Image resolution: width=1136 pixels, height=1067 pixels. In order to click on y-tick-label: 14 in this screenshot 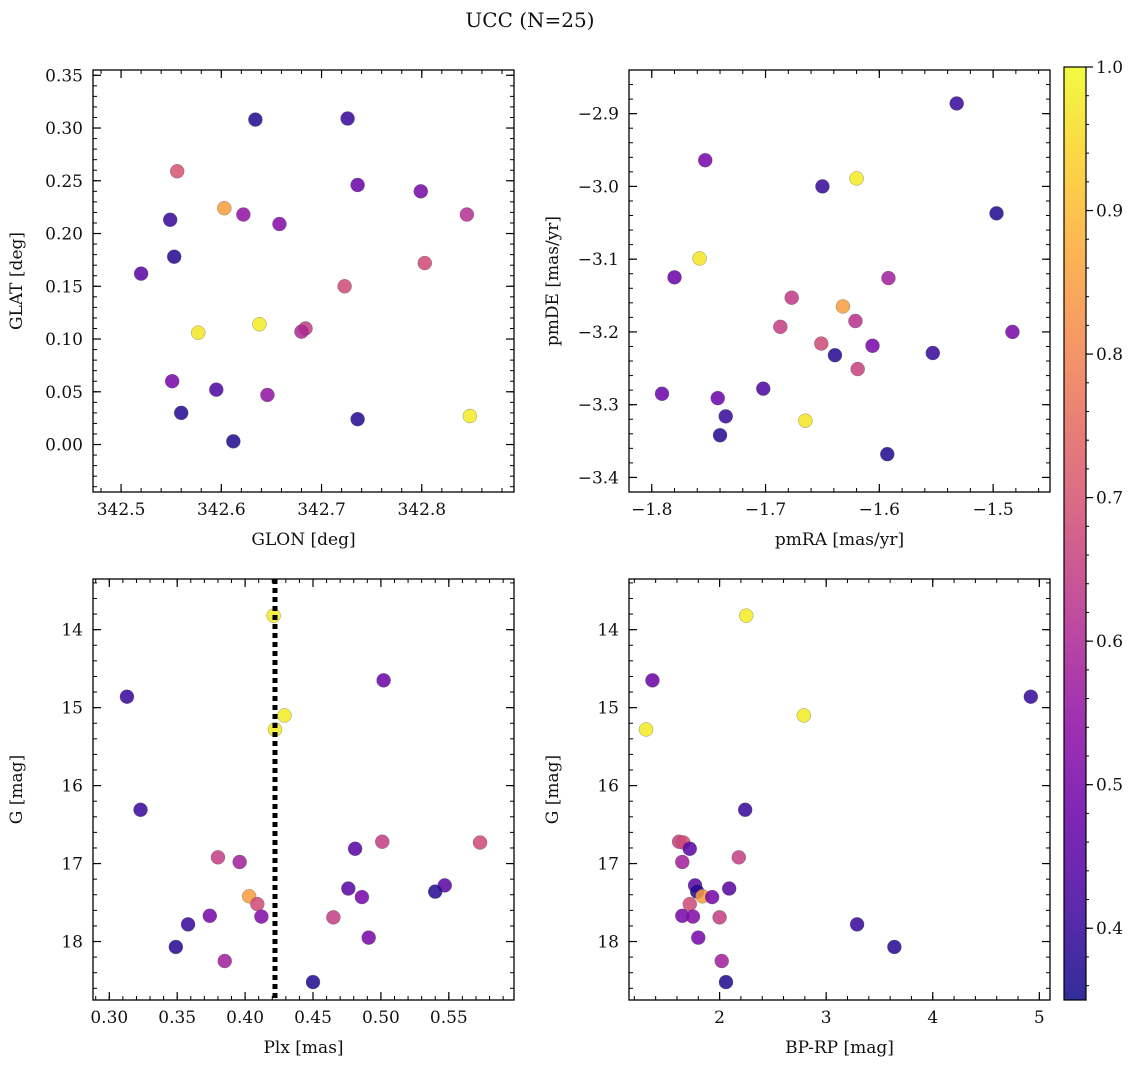, I will do `click(608, 631)`.